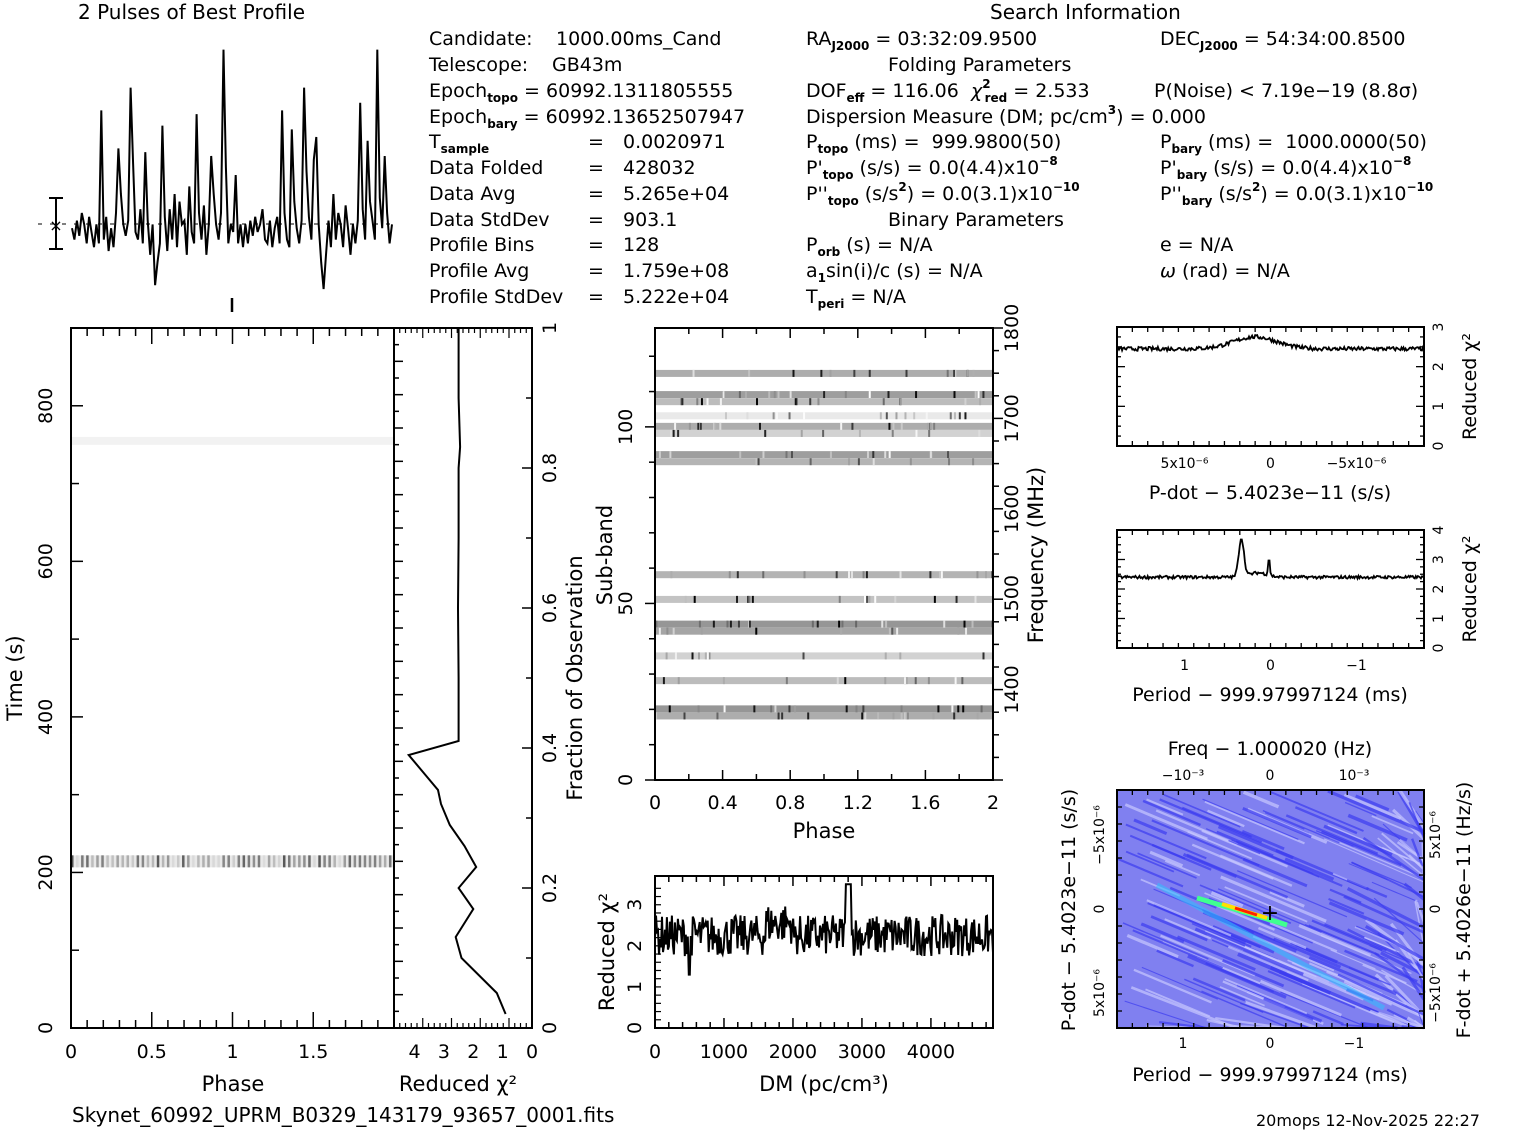 This screenshot has height=1133, width=1517. Describe the element at coordinates (607, 952) in the screenshot. I see `y-axis-label: Reduced χ²` at that location.